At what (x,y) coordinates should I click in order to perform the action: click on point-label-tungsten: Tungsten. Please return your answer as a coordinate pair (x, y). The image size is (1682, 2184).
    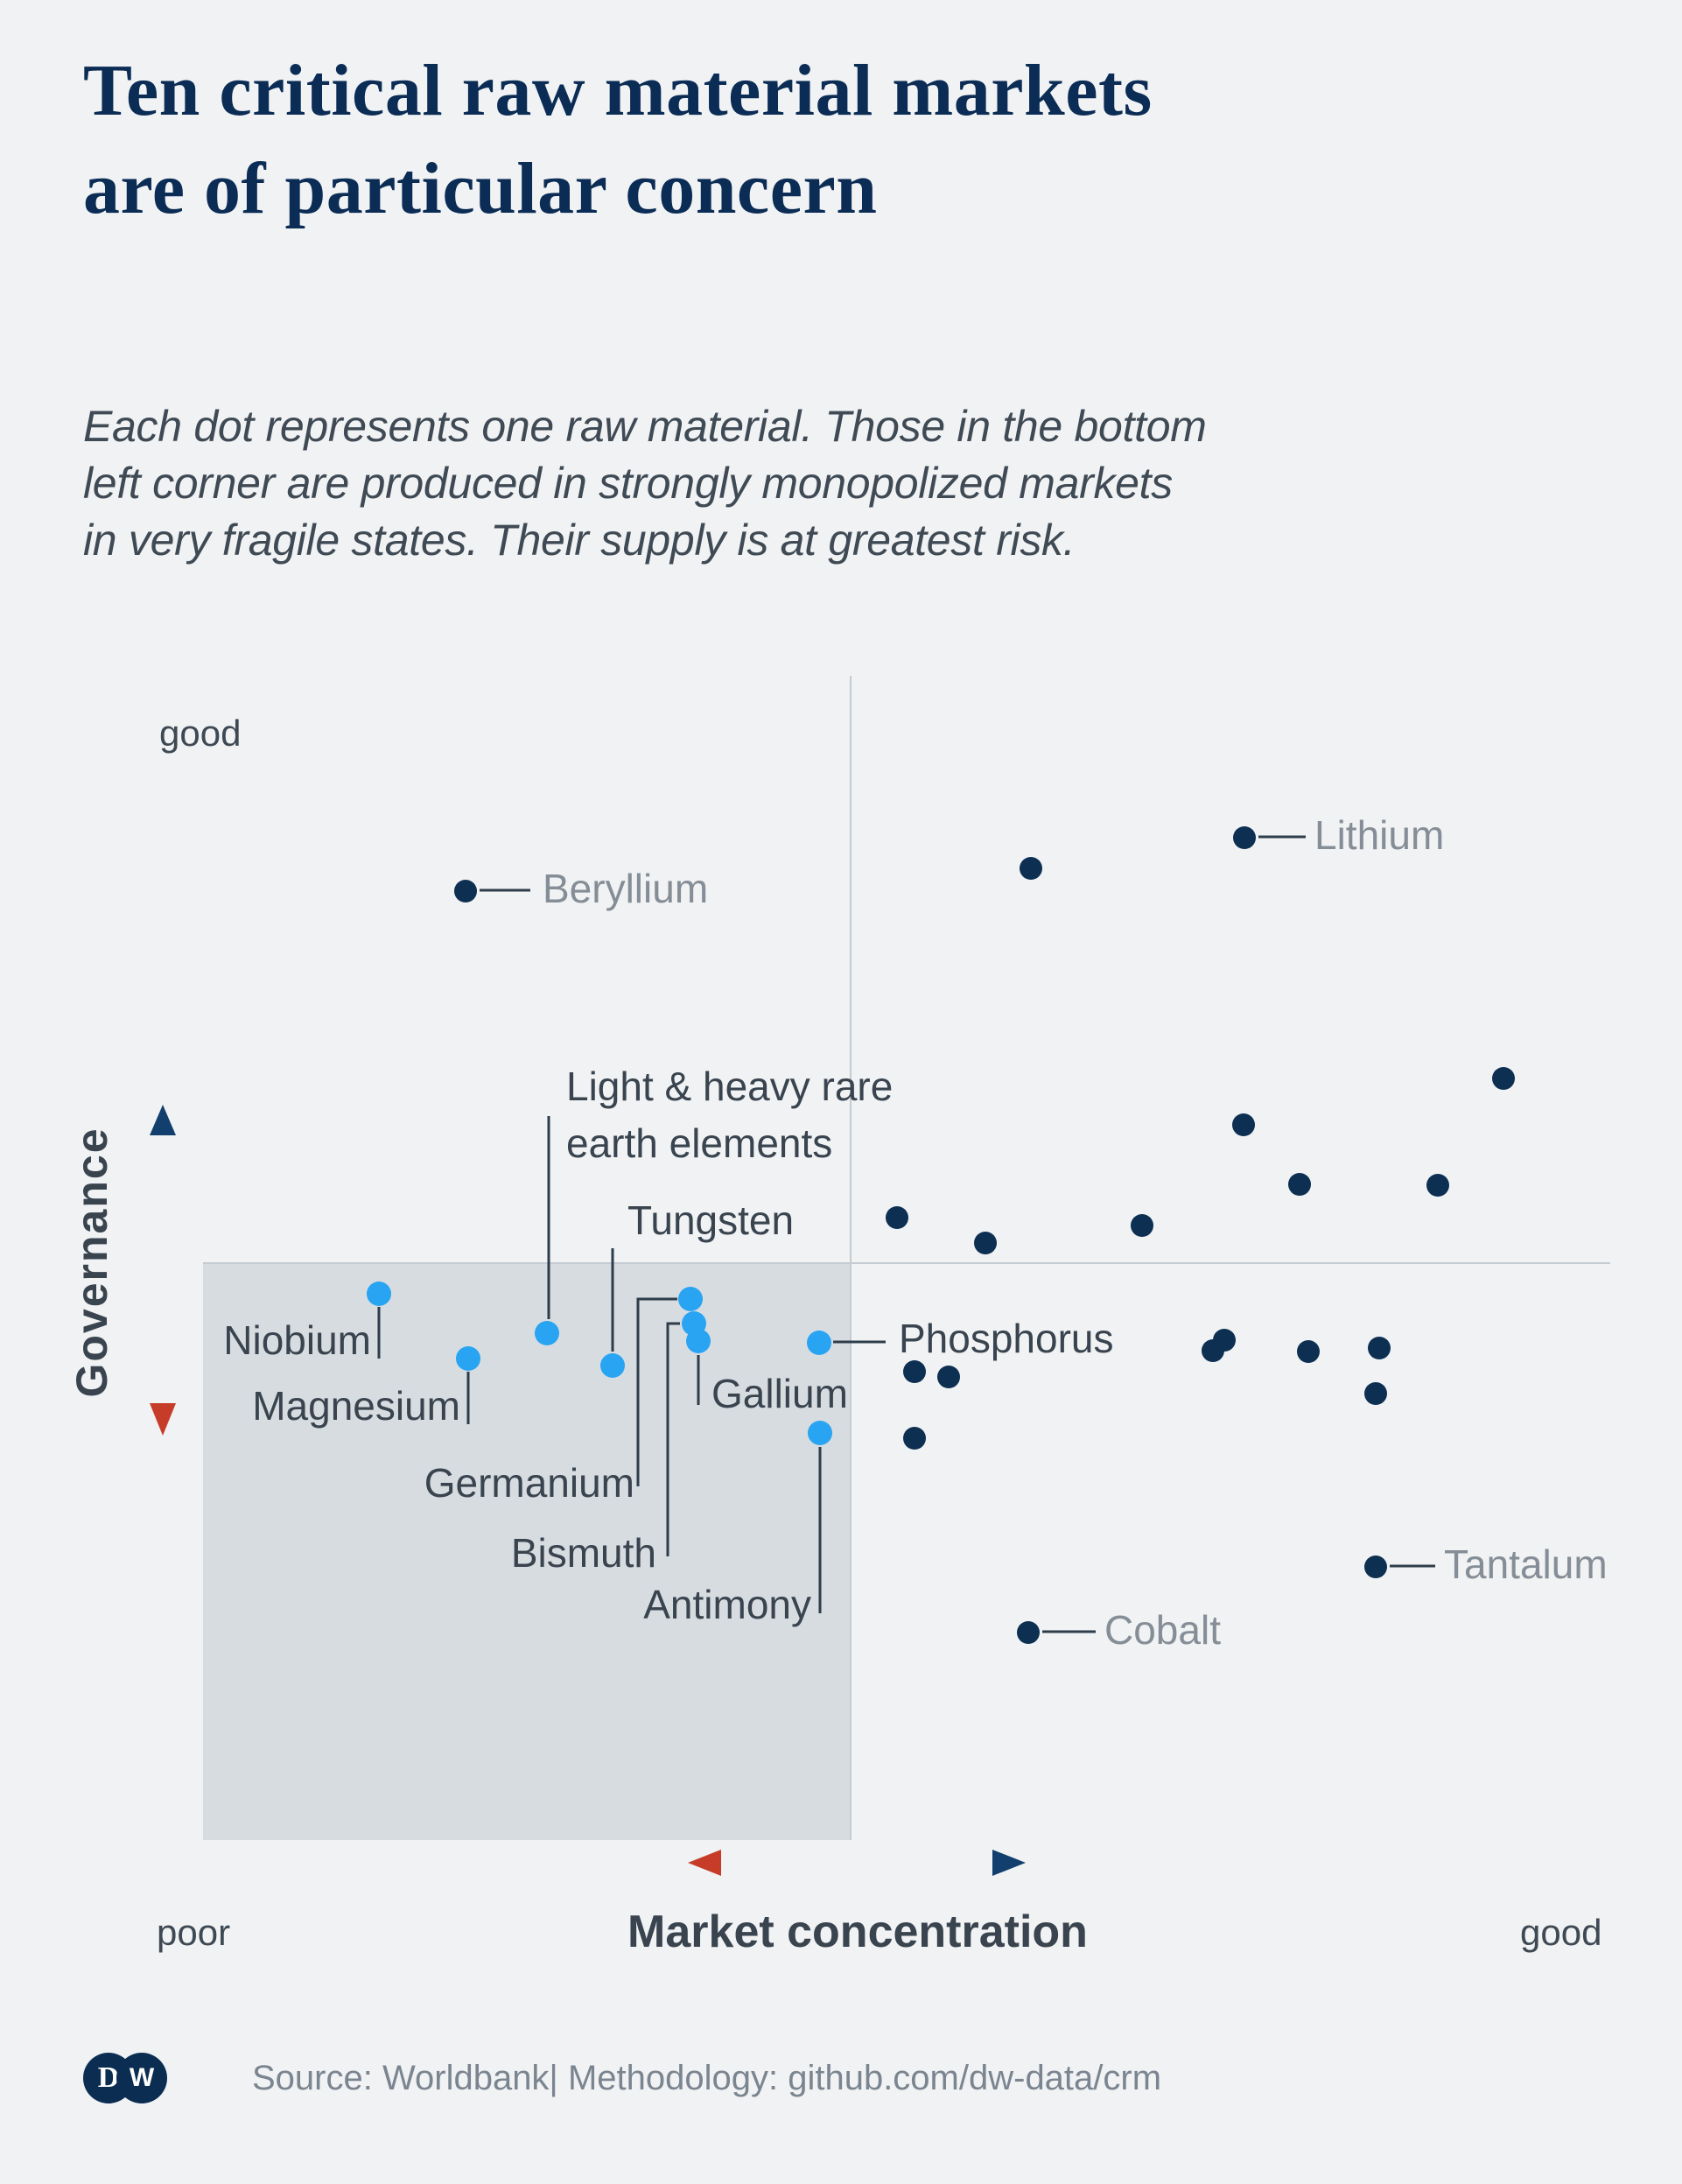
    Looking at the image, I should click on (710, 1220).